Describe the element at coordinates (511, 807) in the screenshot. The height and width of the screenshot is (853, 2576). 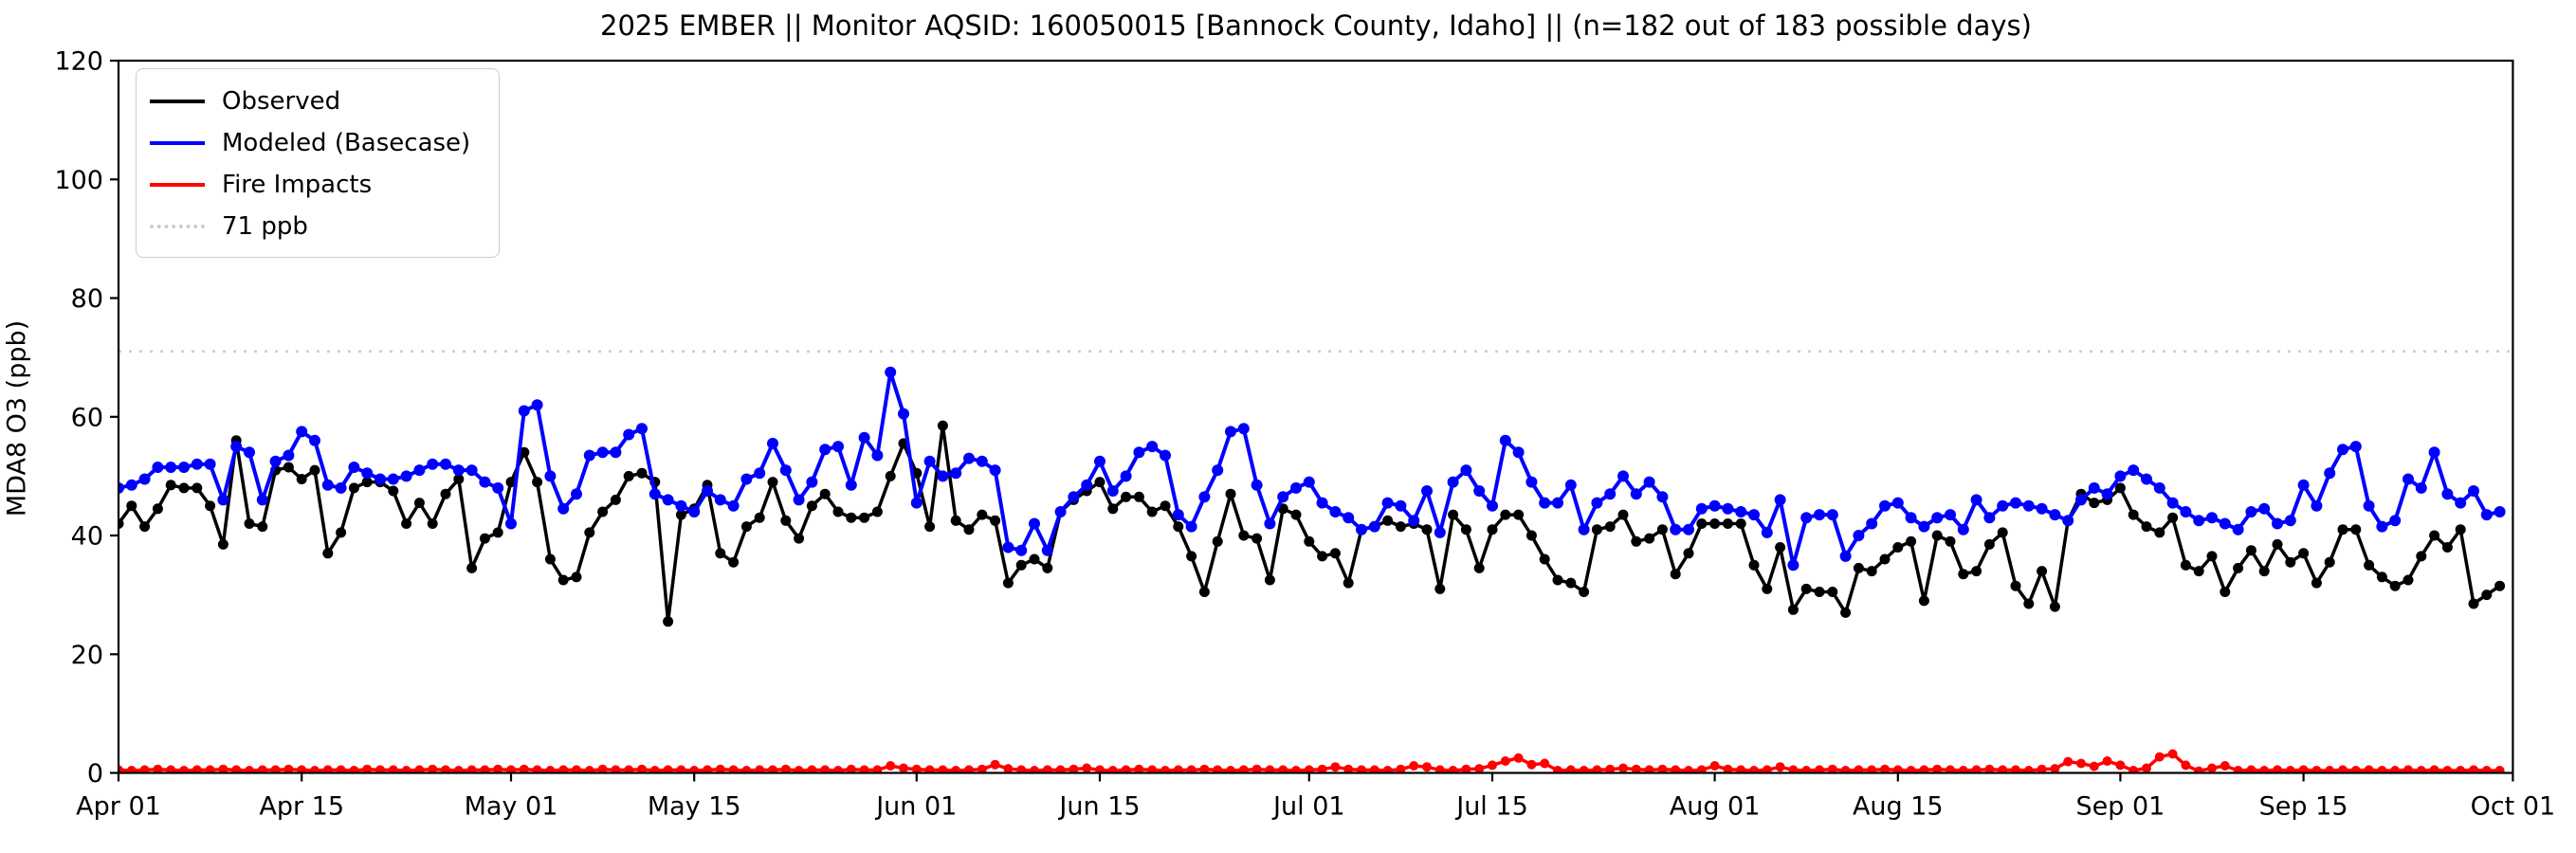
I see `svg-text: May 01` at that location.